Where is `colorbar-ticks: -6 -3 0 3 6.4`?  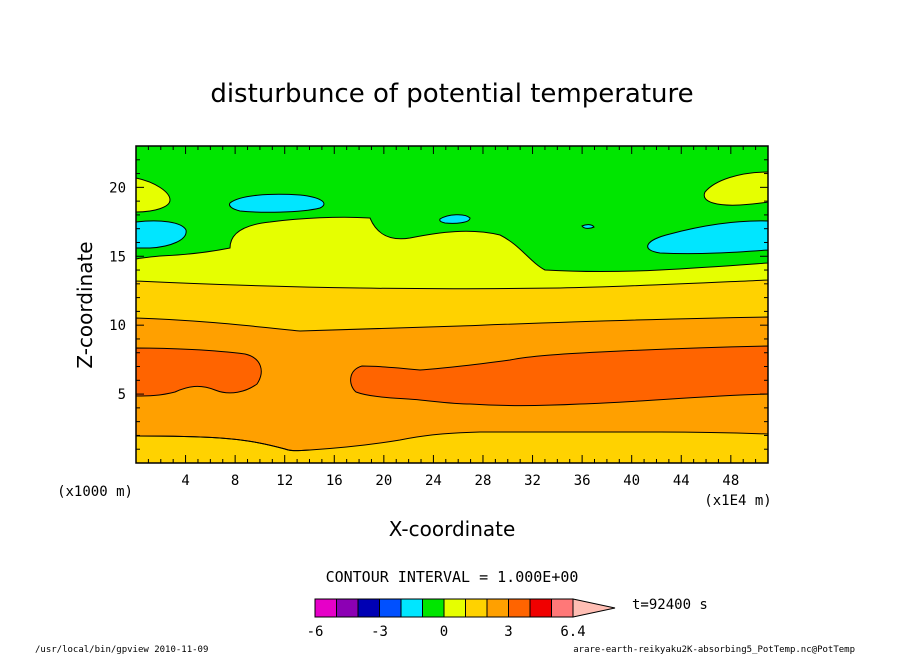 colorbar-ticks: -6 -3 0 3 6.4 is located at coordinates (446, 632).